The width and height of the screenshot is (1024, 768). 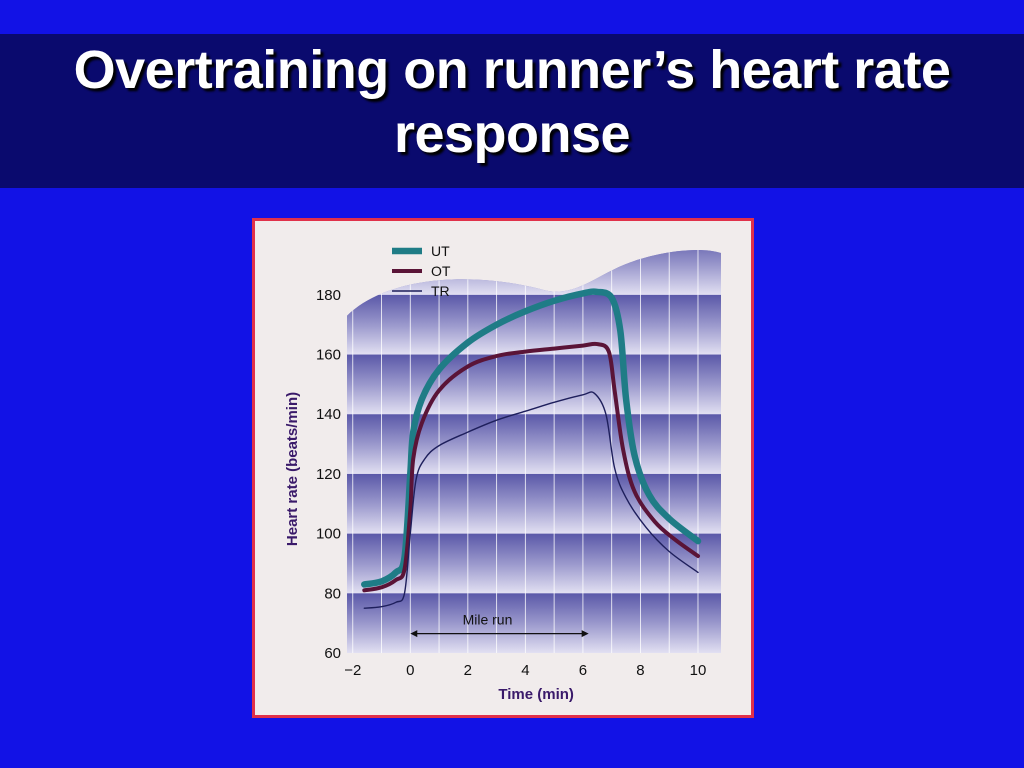 I want to click on x-axis-title: Time (min), so click(x=536, y=694).